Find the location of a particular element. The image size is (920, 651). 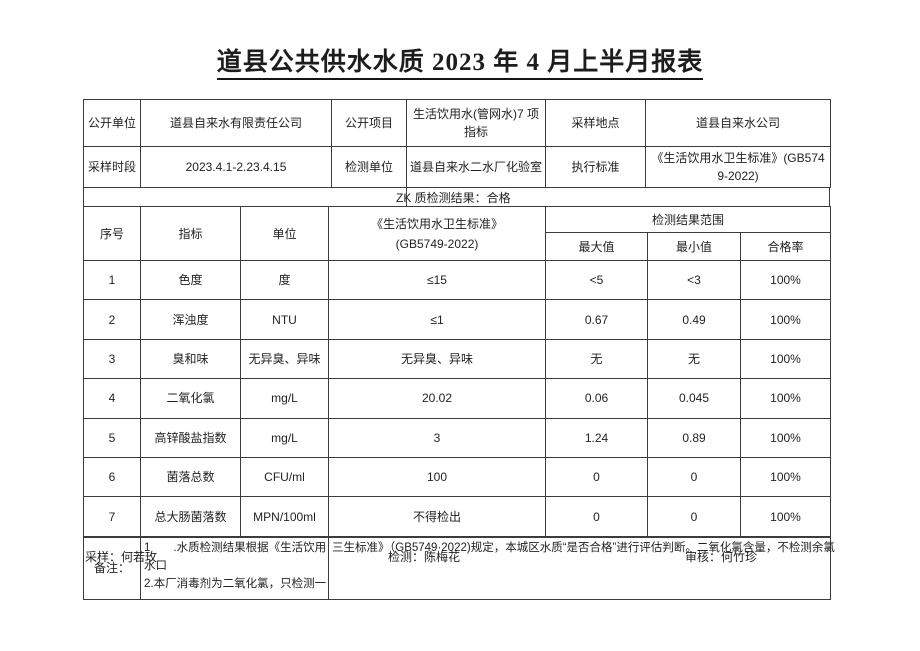

info-value-sampling-period: 2023.4.1-2.23.4.15 is located at coordinates (236, 167).